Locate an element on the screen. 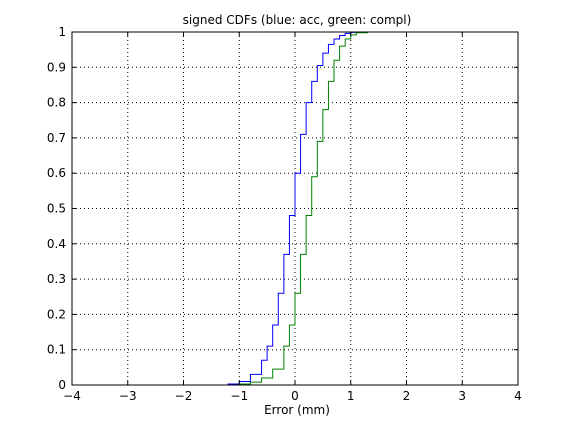  y-tick-label: 1 is located at coordinates (62, 32).